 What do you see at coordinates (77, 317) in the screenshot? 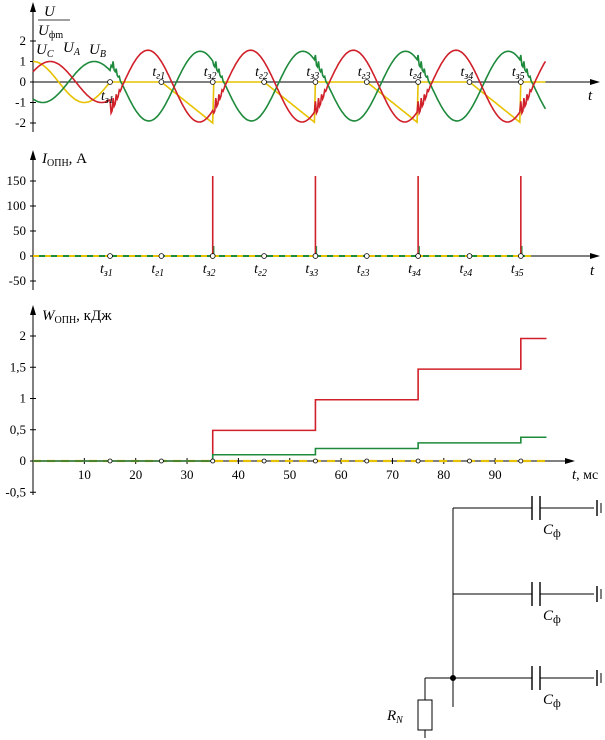
I see `energy-ylabel: WОПН, кДж` at bounding box center [77, 317].